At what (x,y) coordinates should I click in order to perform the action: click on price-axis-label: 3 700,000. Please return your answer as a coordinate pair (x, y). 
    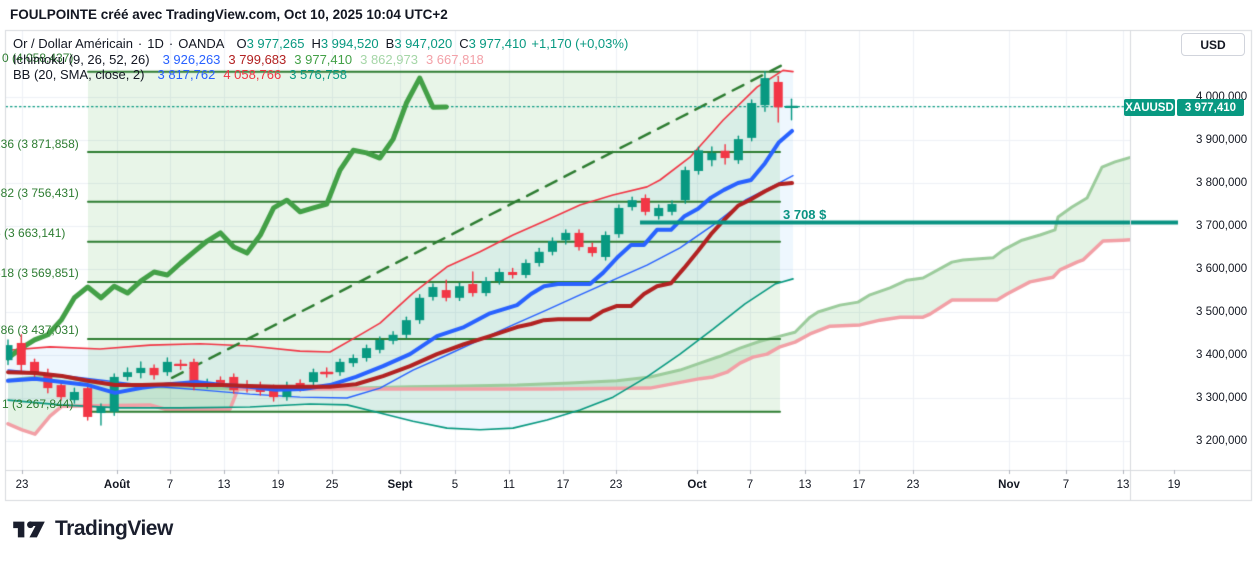
    Looking at the image, I should click on (1222, 225).